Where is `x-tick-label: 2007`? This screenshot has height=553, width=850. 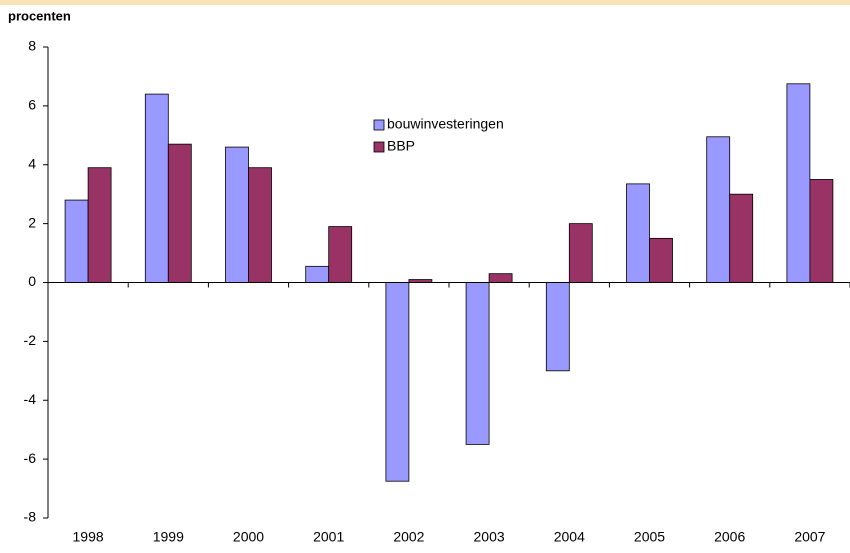
x-tick-label: 2007 is located at coordinates (809, 537).